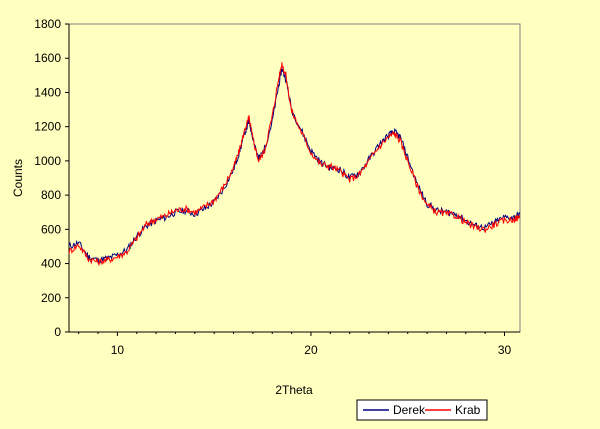  What do you see at coordinates (505, 350) in the screenshot?
I see `x-tick-label: 30` at bounding box center [505, 350].